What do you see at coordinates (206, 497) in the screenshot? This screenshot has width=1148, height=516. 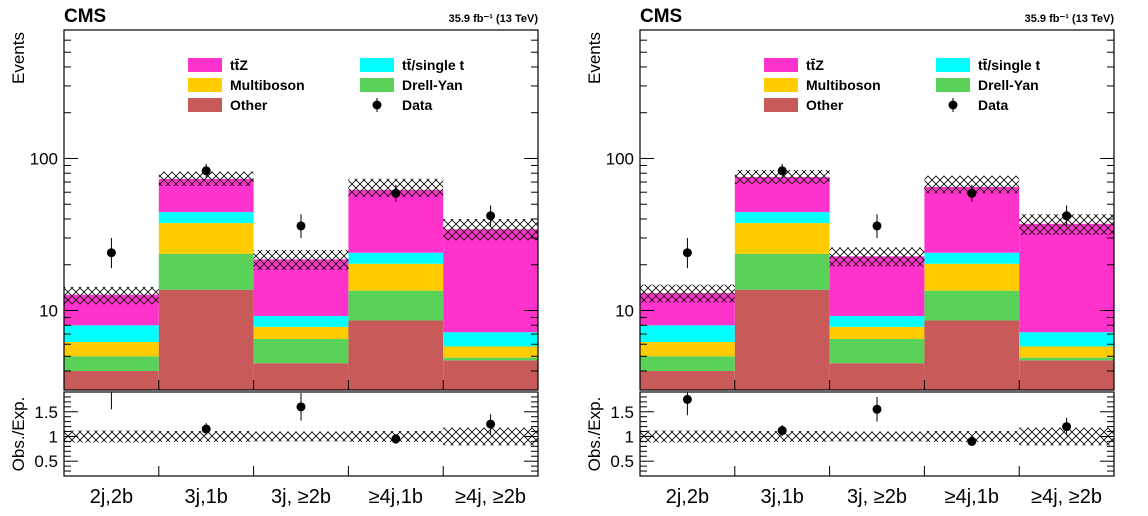 I see `category-label-1: 3j,1b` at bounding box center [206, 497].